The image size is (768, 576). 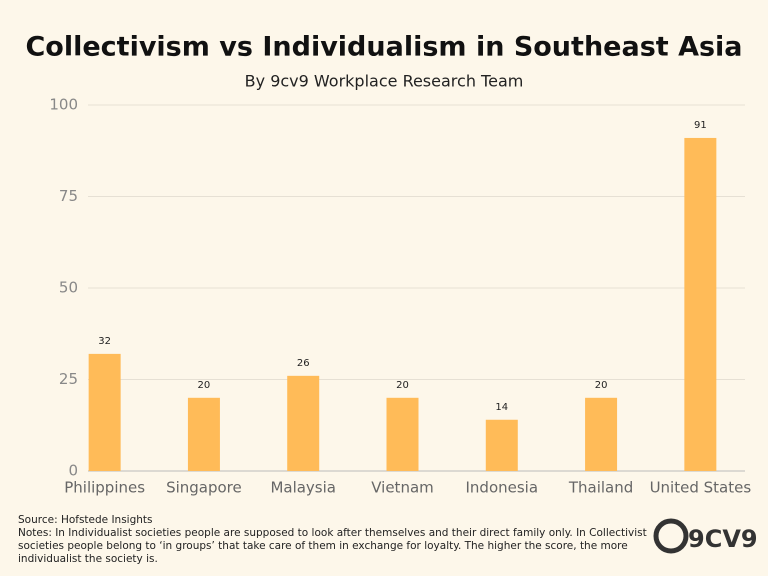 I want to click on value-label: 26, so click(x=303, y=363).